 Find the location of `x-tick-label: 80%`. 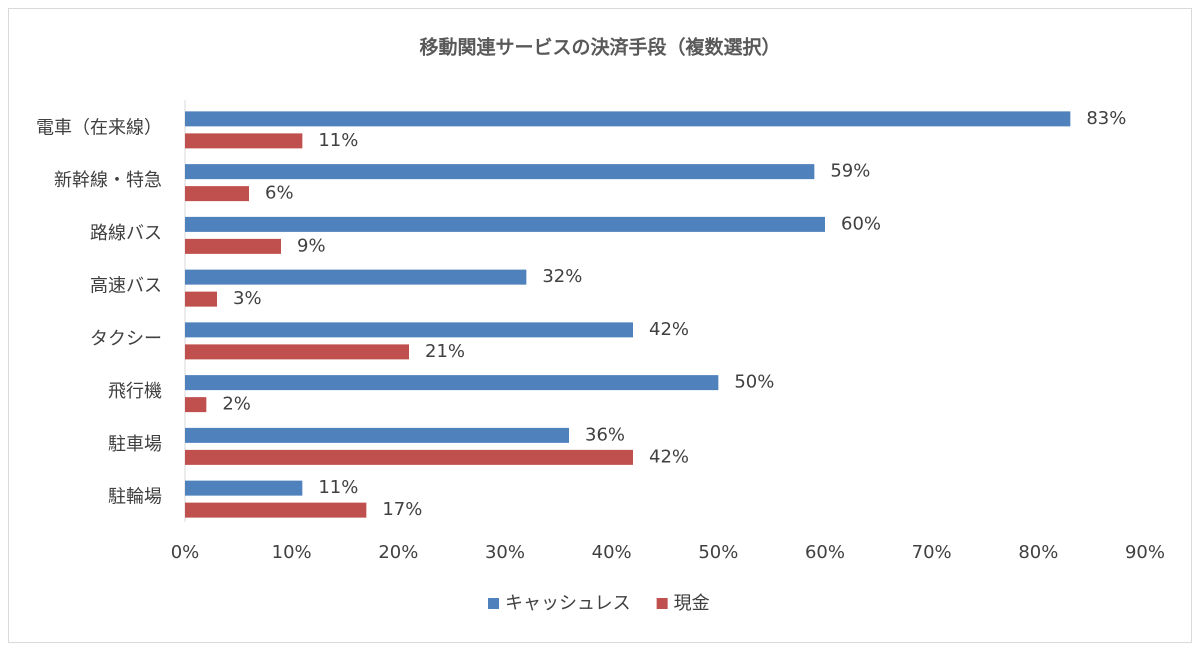

x-tick-label: 80% is located at coordinates (1038, 552).